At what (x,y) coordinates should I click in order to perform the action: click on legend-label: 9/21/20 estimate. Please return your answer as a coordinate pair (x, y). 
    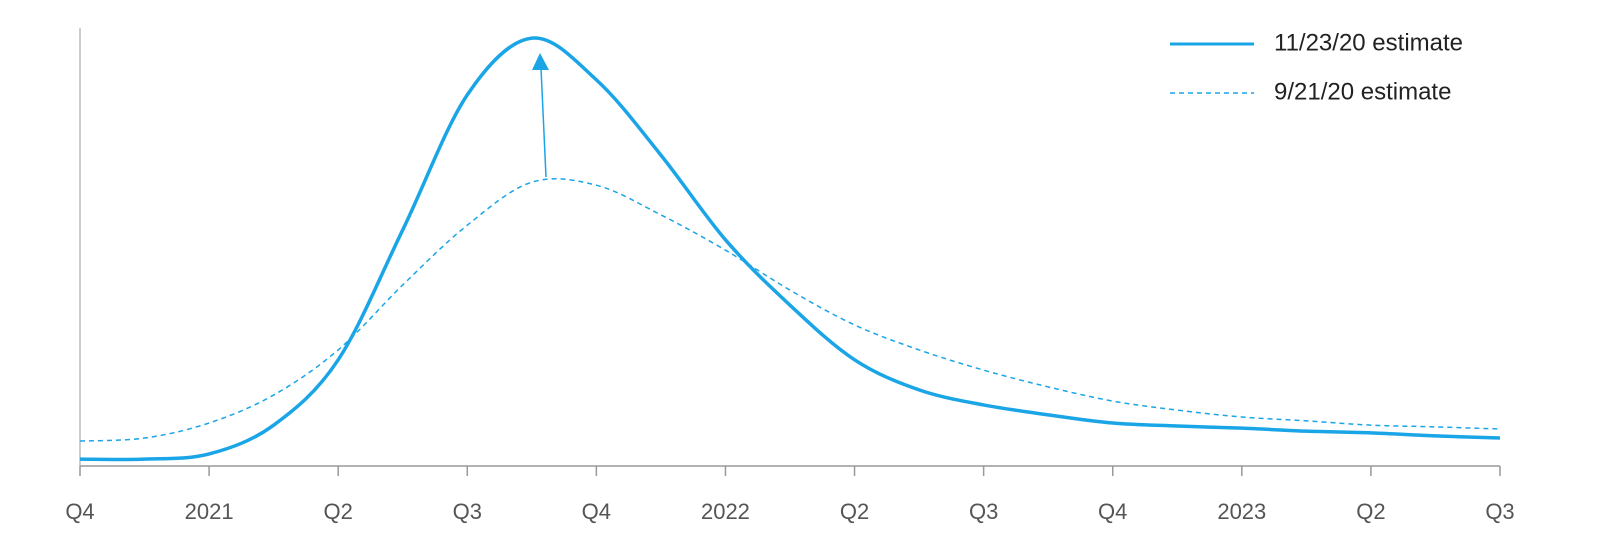
    Looking at the image, I should click on (1362, 91).